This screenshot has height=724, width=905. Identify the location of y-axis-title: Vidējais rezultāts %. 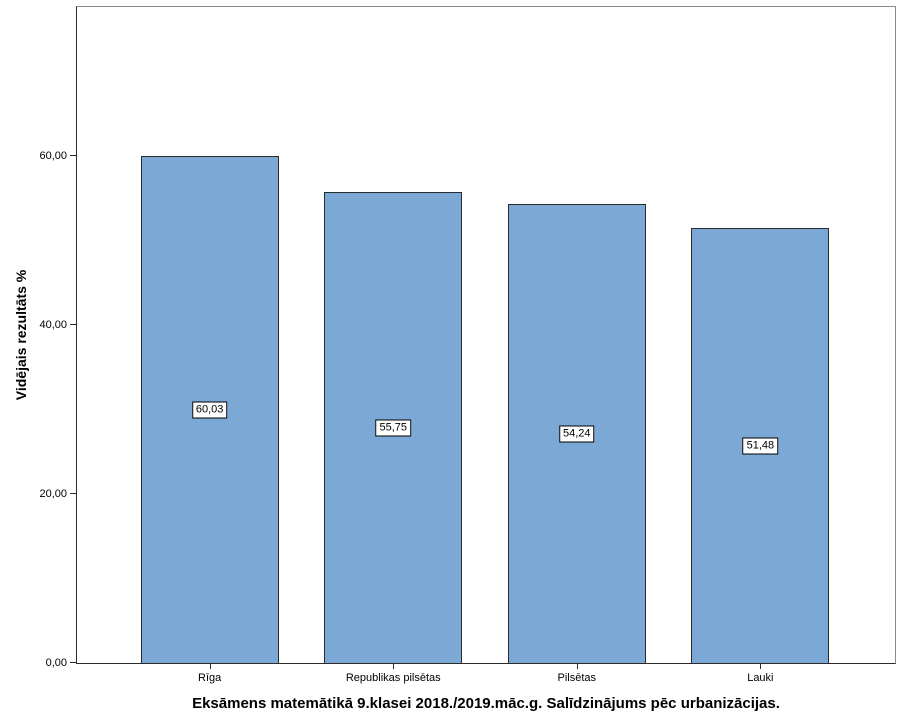
(21, 335).